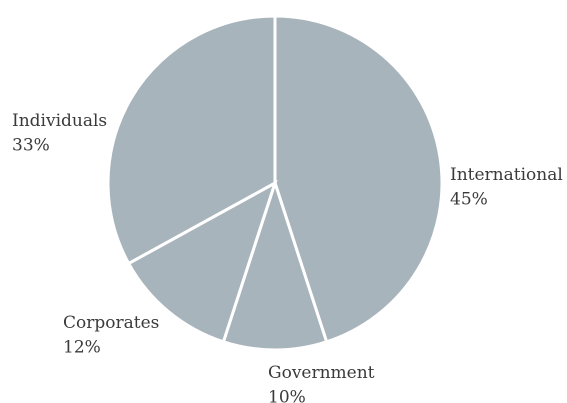 The width and height of the screenshot is (567, 403). What do you see at coordinates (506, 187) in the screenshot?
I see `slice-label-international: International 45%` at bounding box center [506, 187].